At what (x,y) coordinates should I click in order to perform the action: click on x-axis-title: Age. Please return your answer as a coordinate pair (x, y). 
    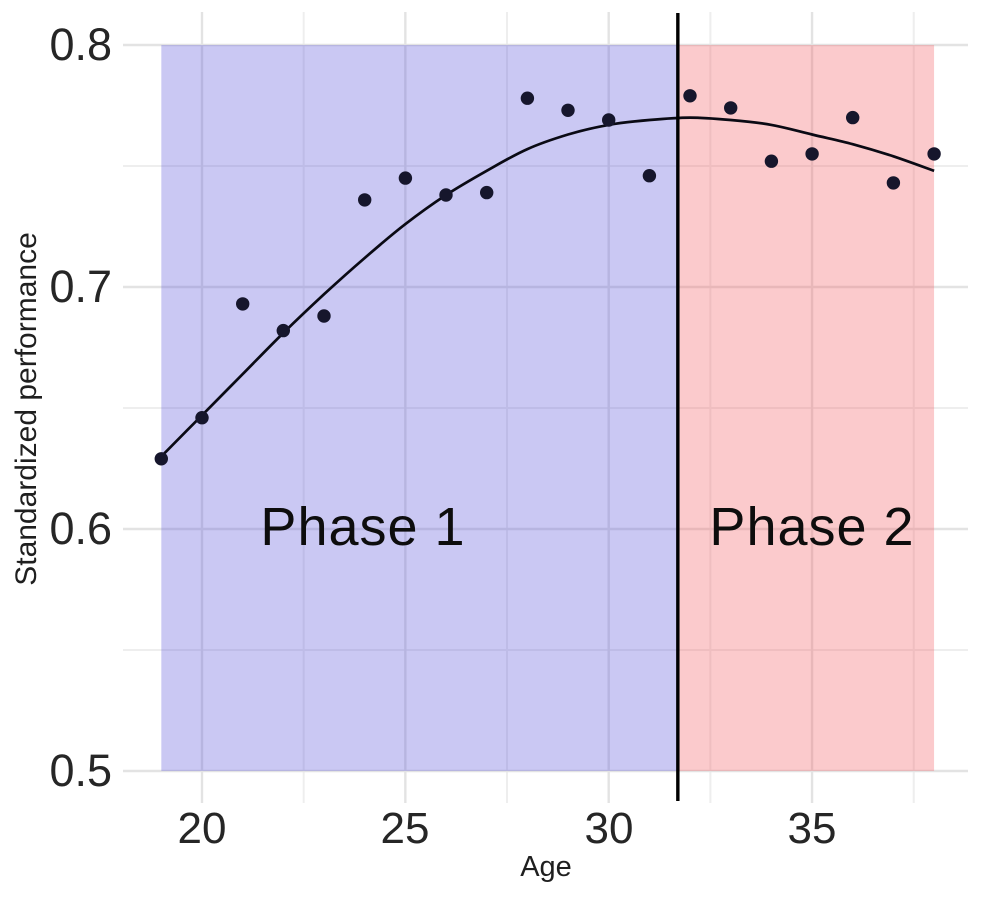
    Looking at the image, I should click on (546, 867).